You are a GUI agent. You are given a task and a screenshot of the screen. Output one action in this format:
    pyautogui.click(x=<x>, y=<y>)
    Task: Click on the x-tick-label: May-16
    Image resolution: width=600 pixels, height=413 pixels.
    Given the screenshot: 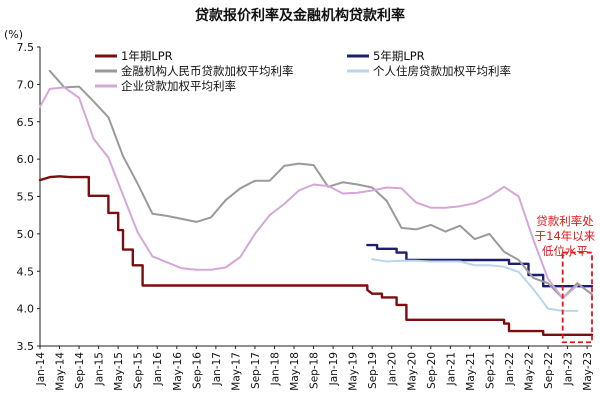 What is the action you would take?
    pyautogui.click(x=178, y=371)
    